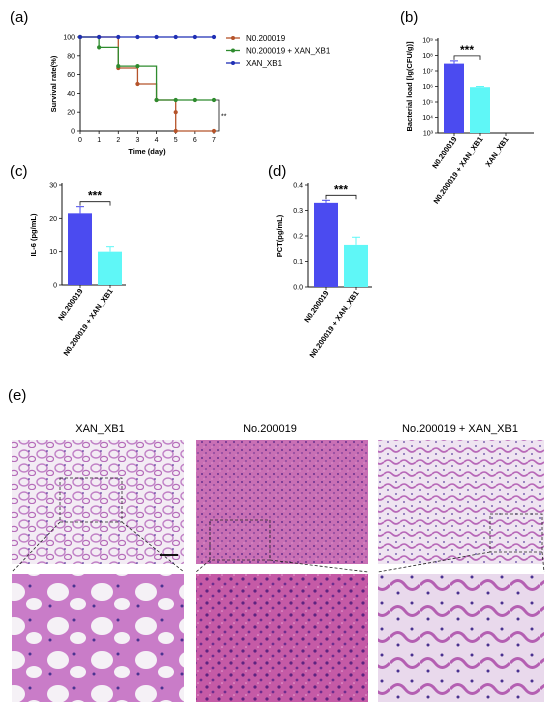 This screenshot has height=708, width=550. I want to click on significance-label: **, so click(224, 116).